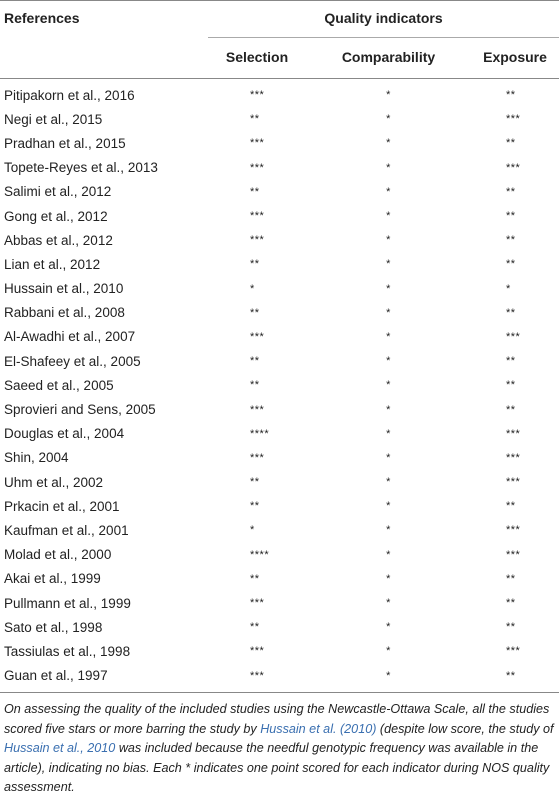 The width and height of the screenshot is (559, 808). What do you see at coordinates (69, 95) in the screenshot?
I see `reference-cell: Pitipakorn et al., 2016` at bounding box center [69, 95].